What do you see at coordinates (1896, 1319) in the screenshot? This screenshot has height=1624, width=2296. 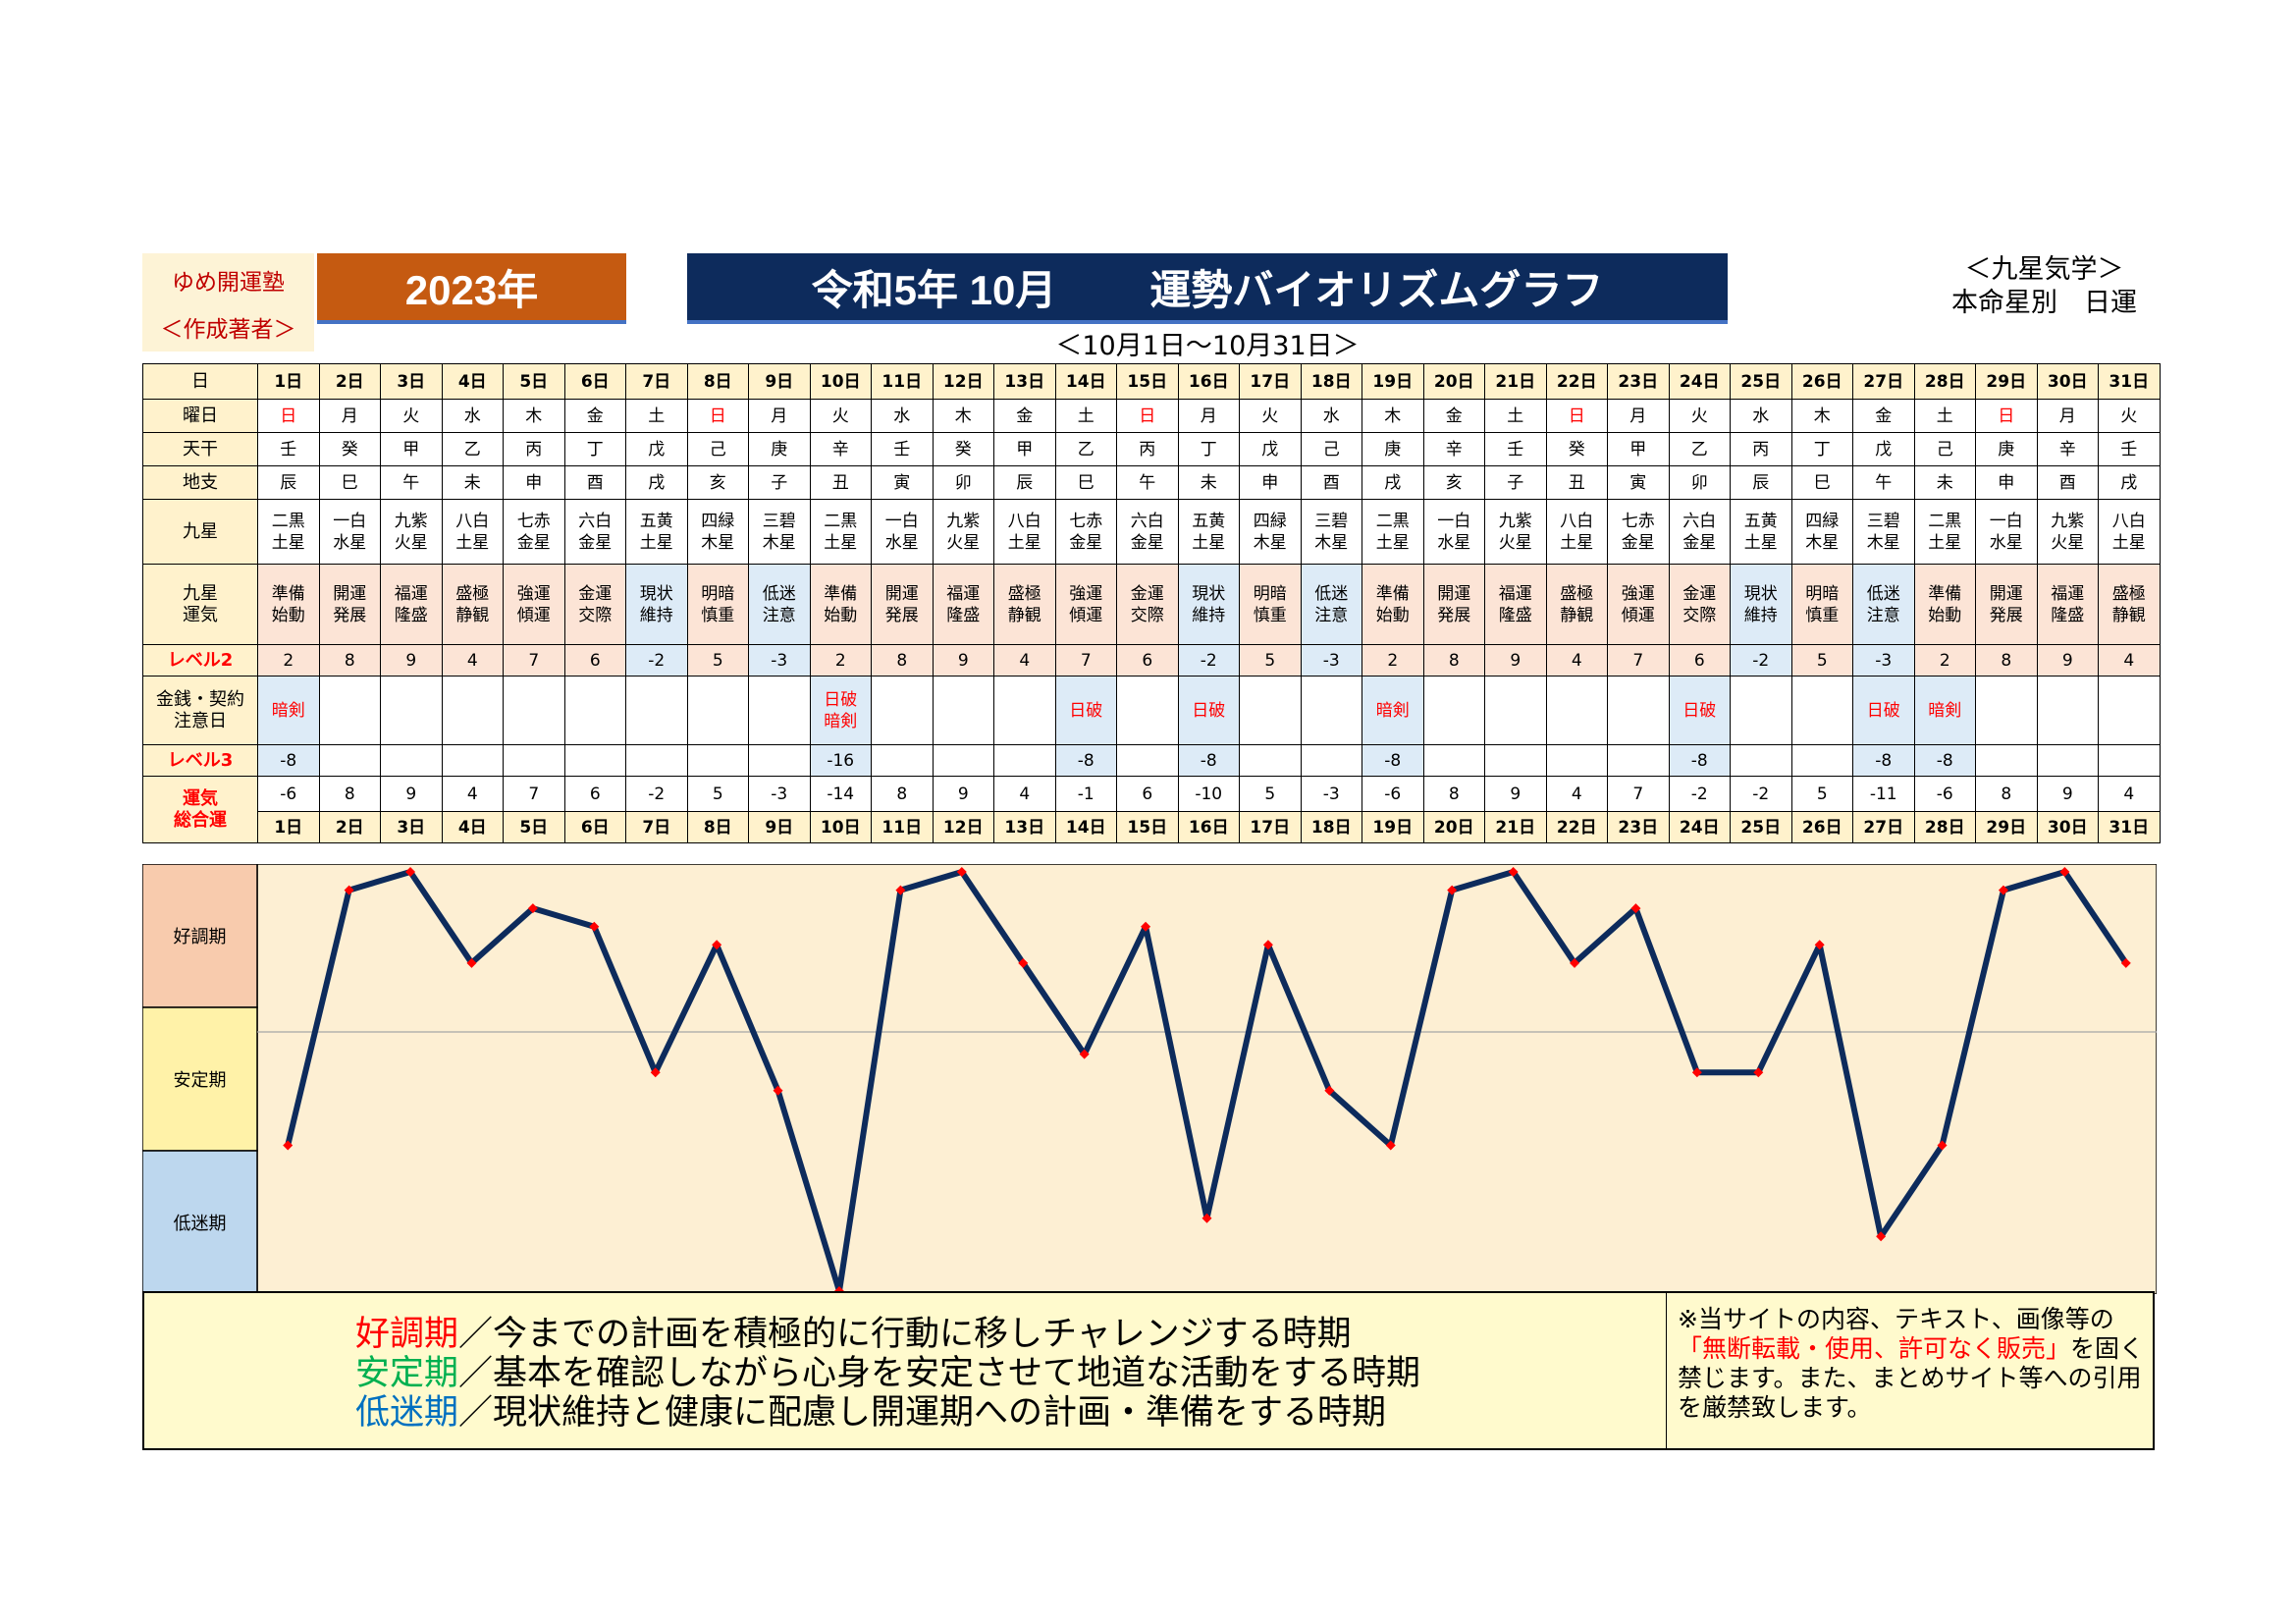 I see `notice-part1: ※当サイトの内容、テキスト、画像等の` at bounding box center [1896, 1319].